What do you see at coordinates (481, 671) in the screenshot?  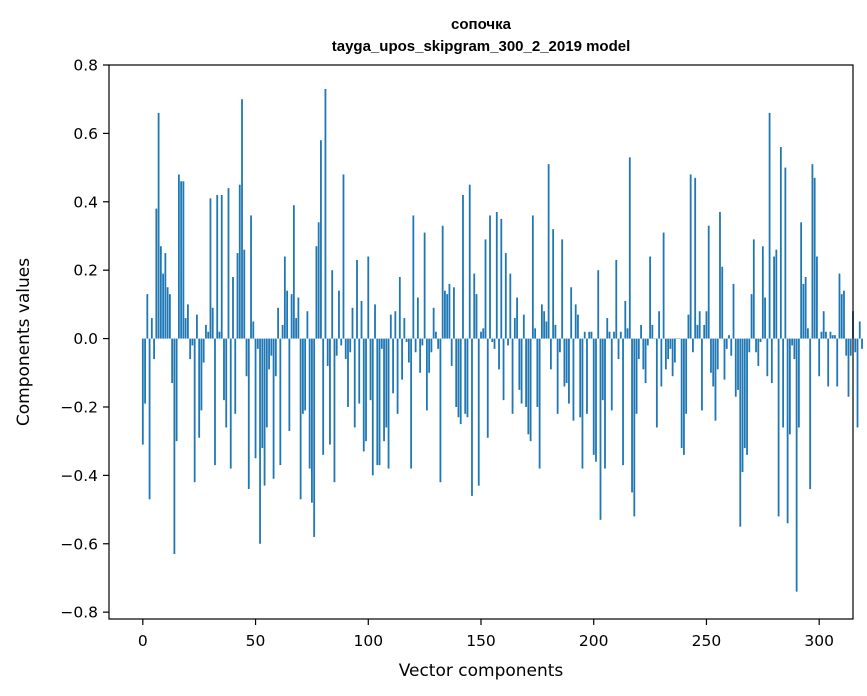 I see `x-axis-label: Vector components` at bounding box center [481, 671].